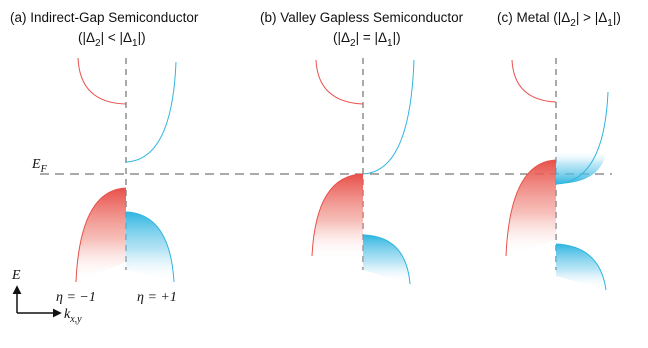 This screenshot has width=648, height=348. I want to click on panel-c-valence-minus, so click(531, 208).